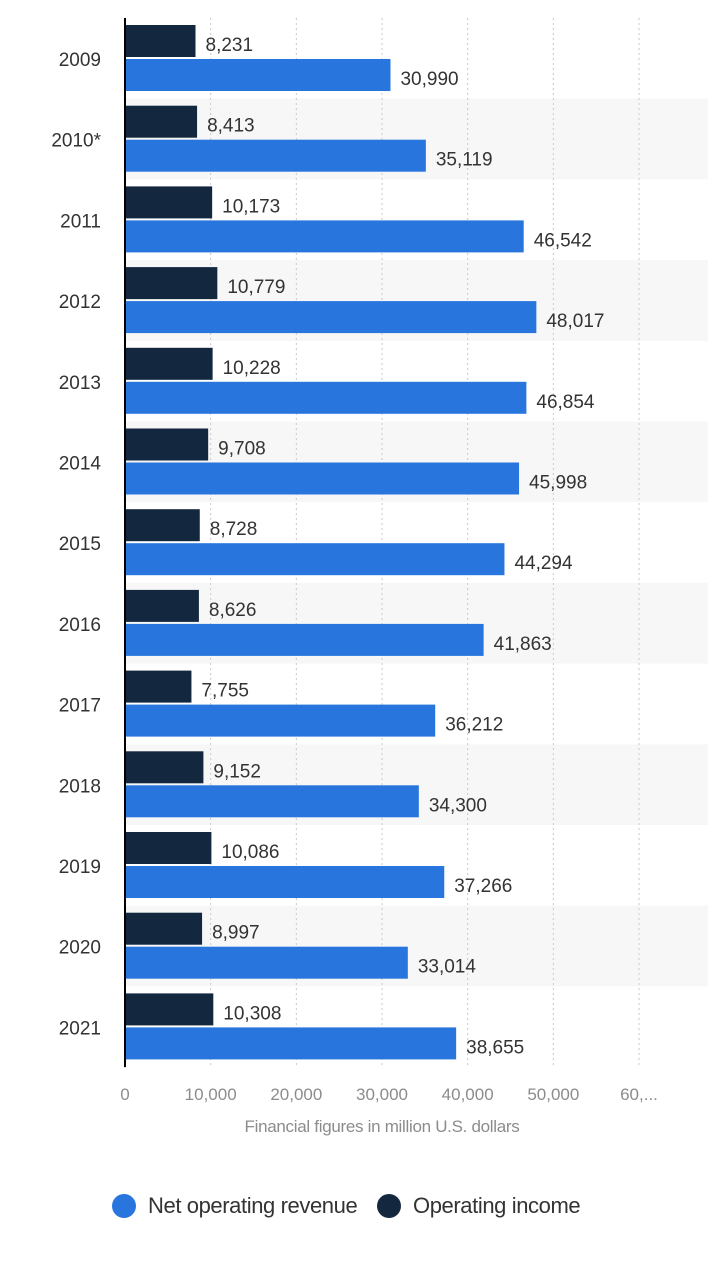 The width and height of the screenshot is (708, 1280). Describe the element at coordinates (231, 126) in the screenshot. I see `data-label-operating-income: 8,413` at that location.